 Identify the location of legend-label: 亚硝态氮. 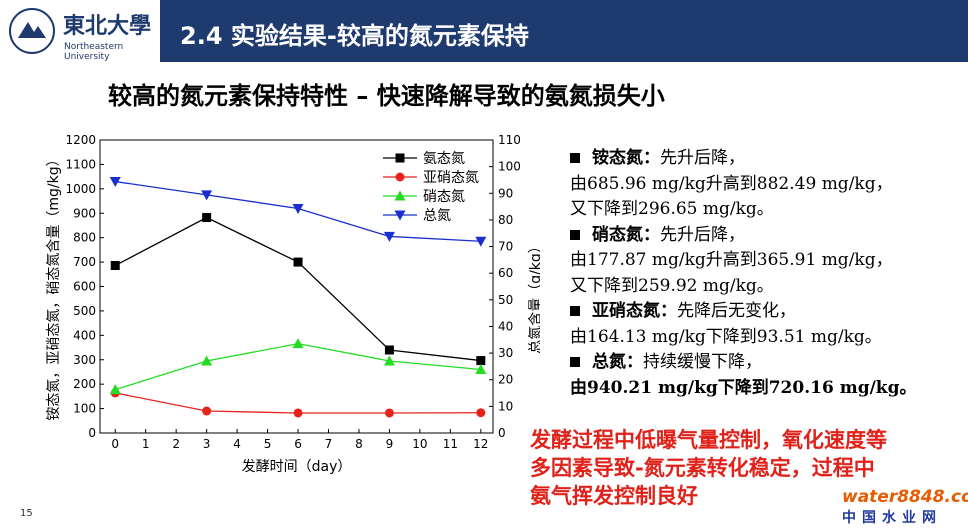
(451, 178).